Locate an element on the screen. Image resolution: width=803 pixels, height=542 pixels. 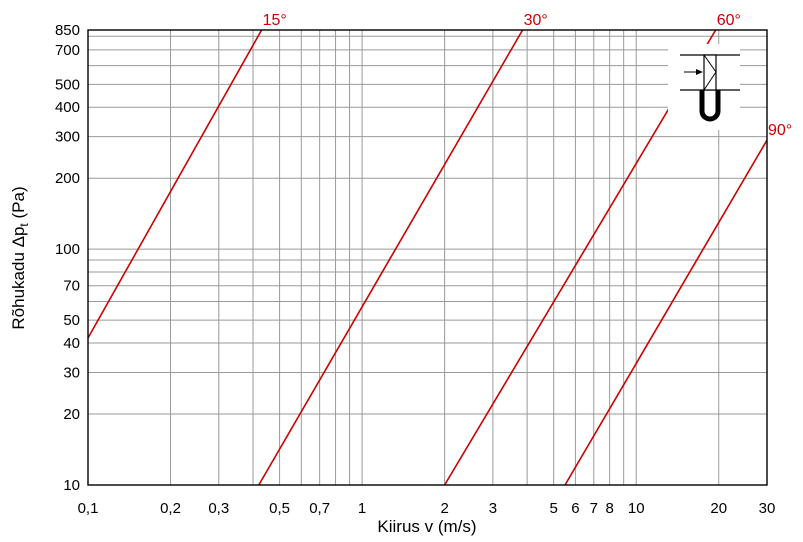
y-tick-labels: 10 20 30 40 50 70 100 200 300 400 500 700 850 is located at coordinates (67, 258).